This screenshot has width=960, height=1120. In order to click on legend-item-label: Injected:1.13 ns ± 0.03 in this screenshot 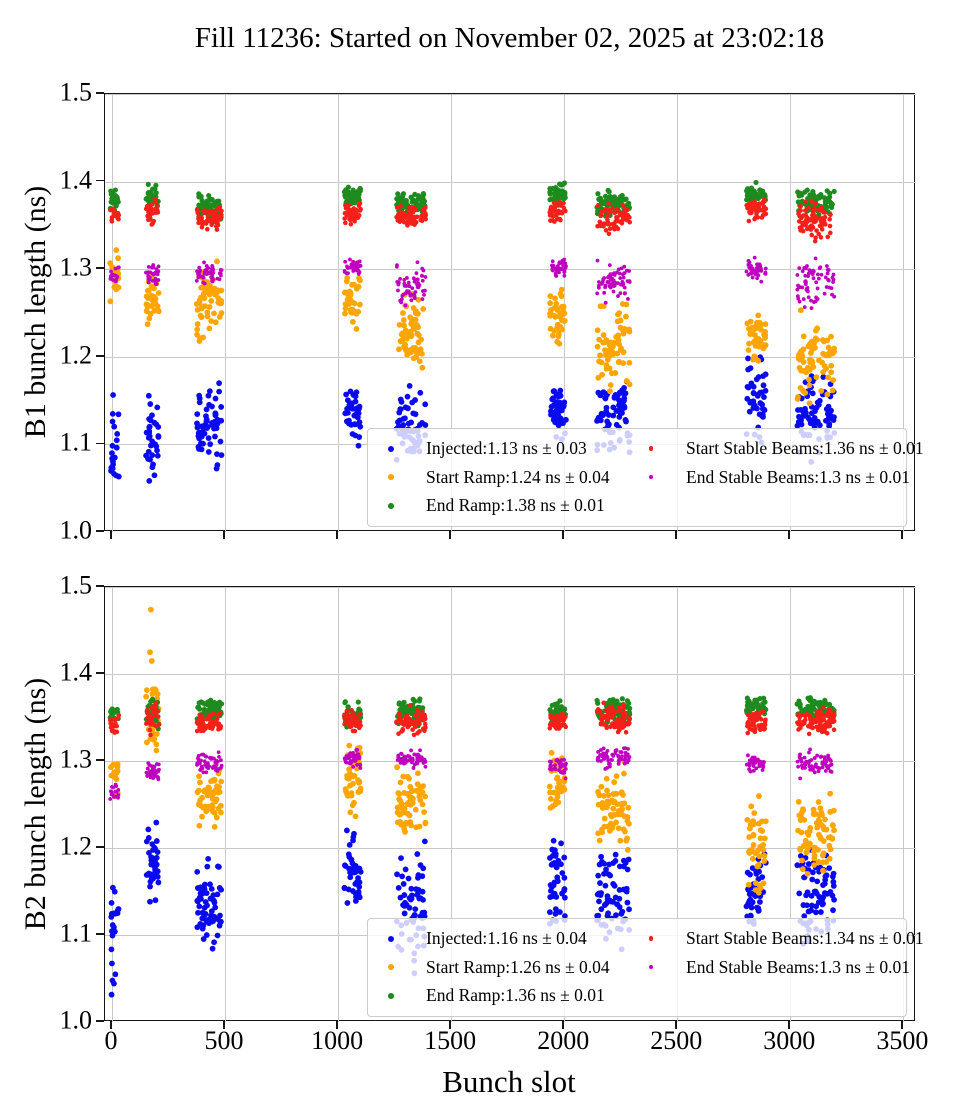, I will do `click(506, 448)`.